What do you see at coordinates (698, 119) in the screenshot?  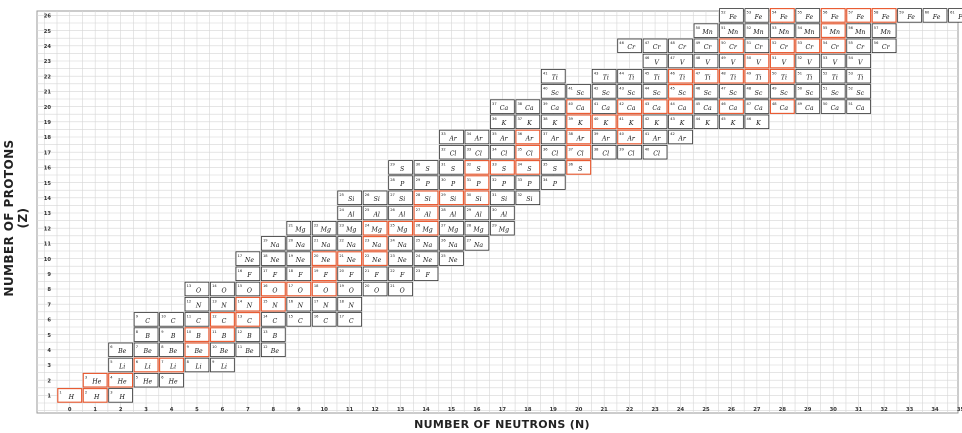 I see `isotope-mass-number: 44` at bounding box center [698, 119].